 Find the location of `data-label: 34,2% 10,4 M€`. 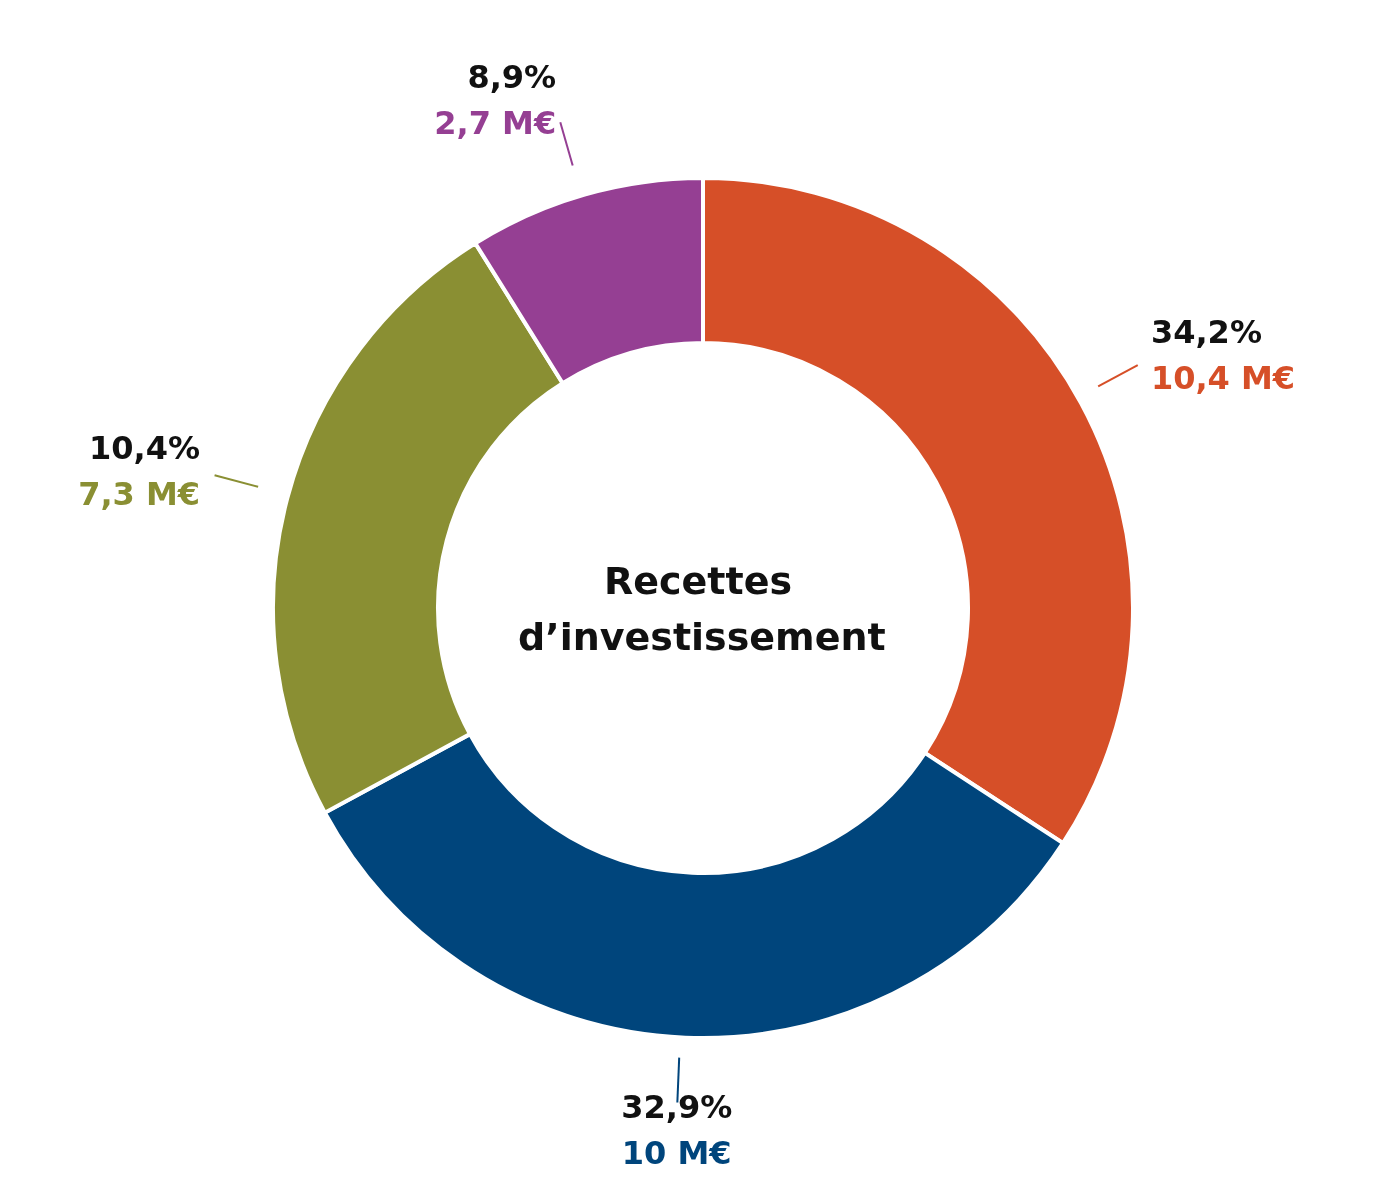

data-label: 34,2% 10,4 M€ is located at coordinates (1223, 355).